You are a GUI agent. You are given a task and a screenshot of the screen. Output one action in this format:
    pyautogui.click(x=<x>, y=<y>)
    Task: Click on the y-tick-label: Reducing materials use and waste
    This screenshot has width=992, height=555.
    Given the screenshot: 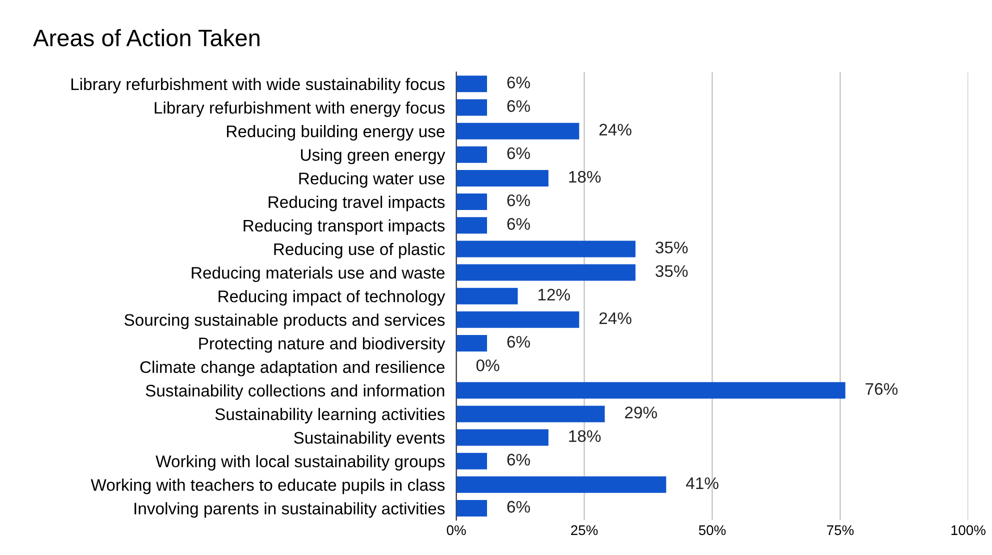 What is the action you would take?
    pyautogui.click(x=318, y=274)
    